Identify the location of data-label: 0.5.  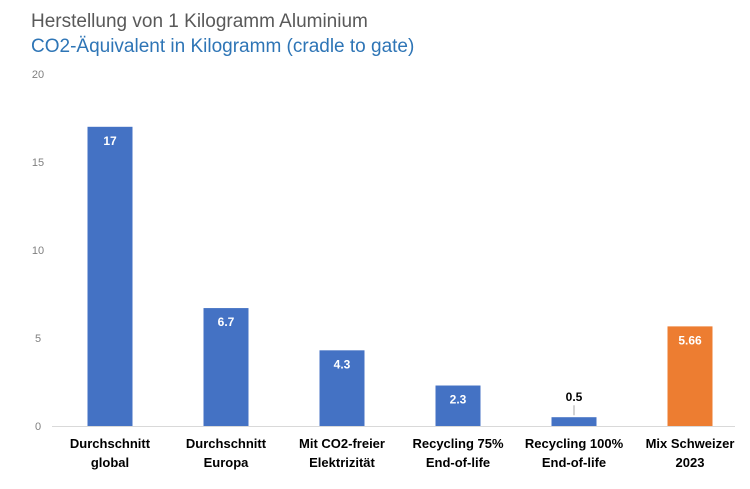
(574, 397).